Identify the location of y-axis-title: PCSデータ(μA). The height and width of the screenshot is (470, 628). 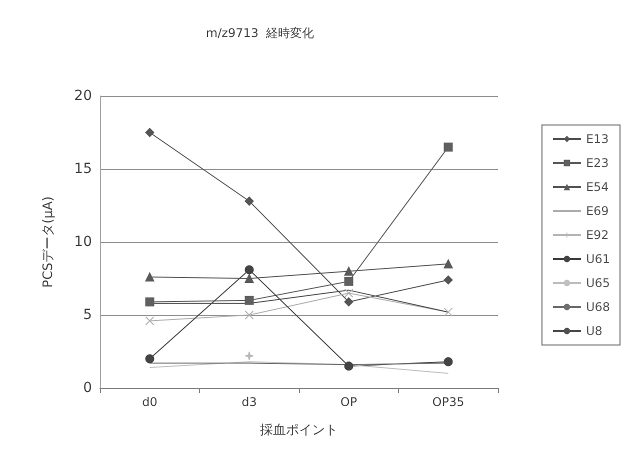
(48, 242).